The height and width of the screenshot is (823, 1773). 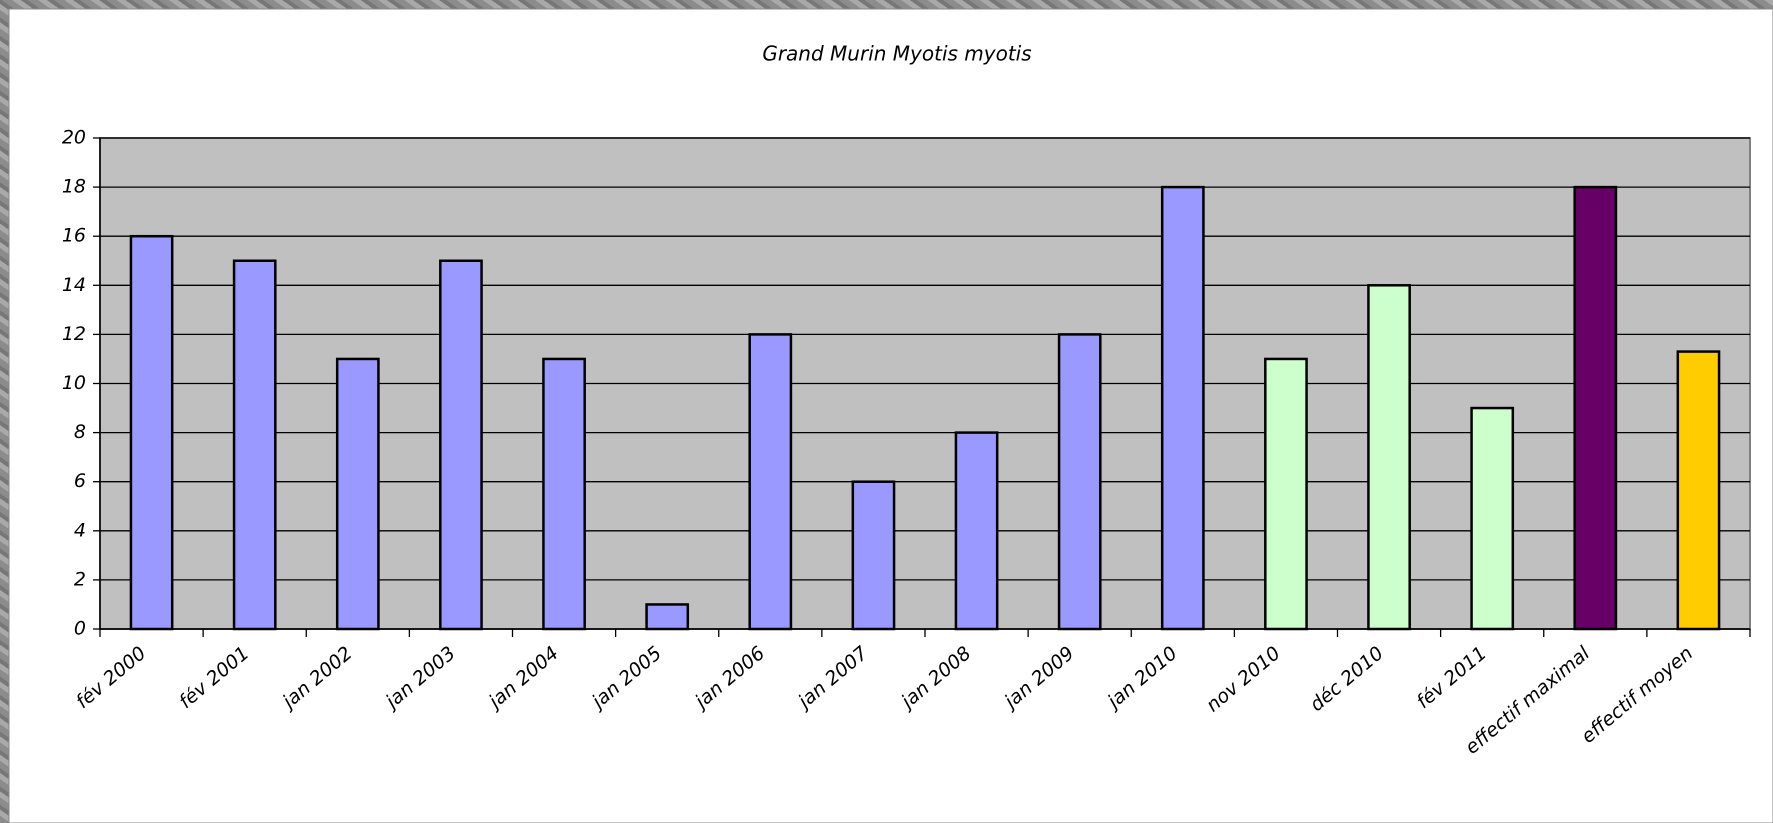 What do you see at coordinates (80, 530) in the screenshot?
I see `y-tick-label: 4` at bounding box center [80, 530].